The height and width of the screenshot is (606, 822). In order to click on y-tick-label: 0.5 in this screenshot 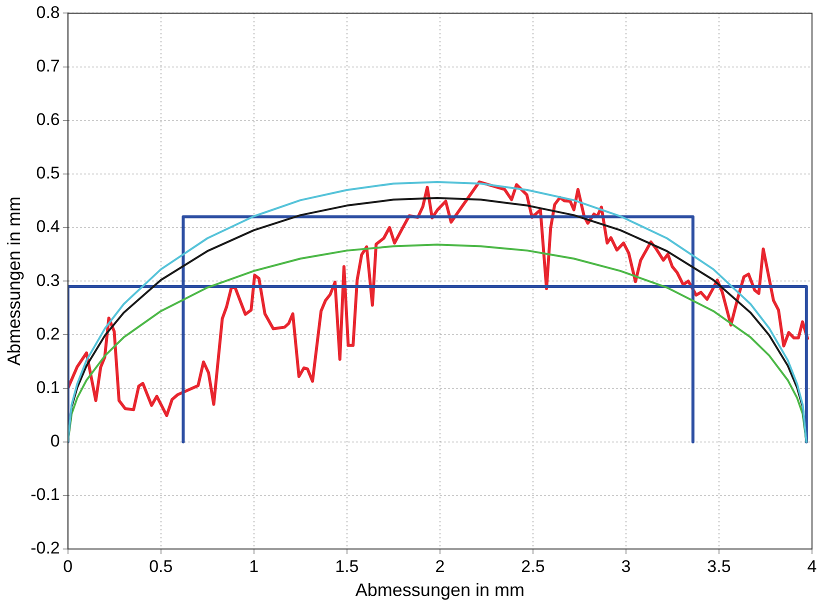, I will do `click(48, 173)`.